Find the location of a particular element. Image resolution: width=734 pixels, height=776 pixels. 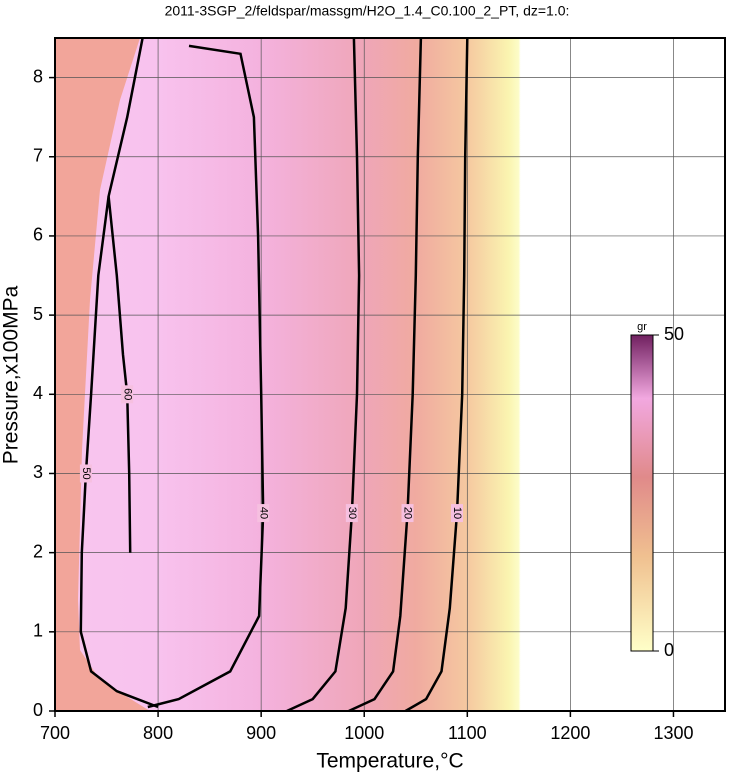

contour-label: 20 is located at coordinates (408, 513).